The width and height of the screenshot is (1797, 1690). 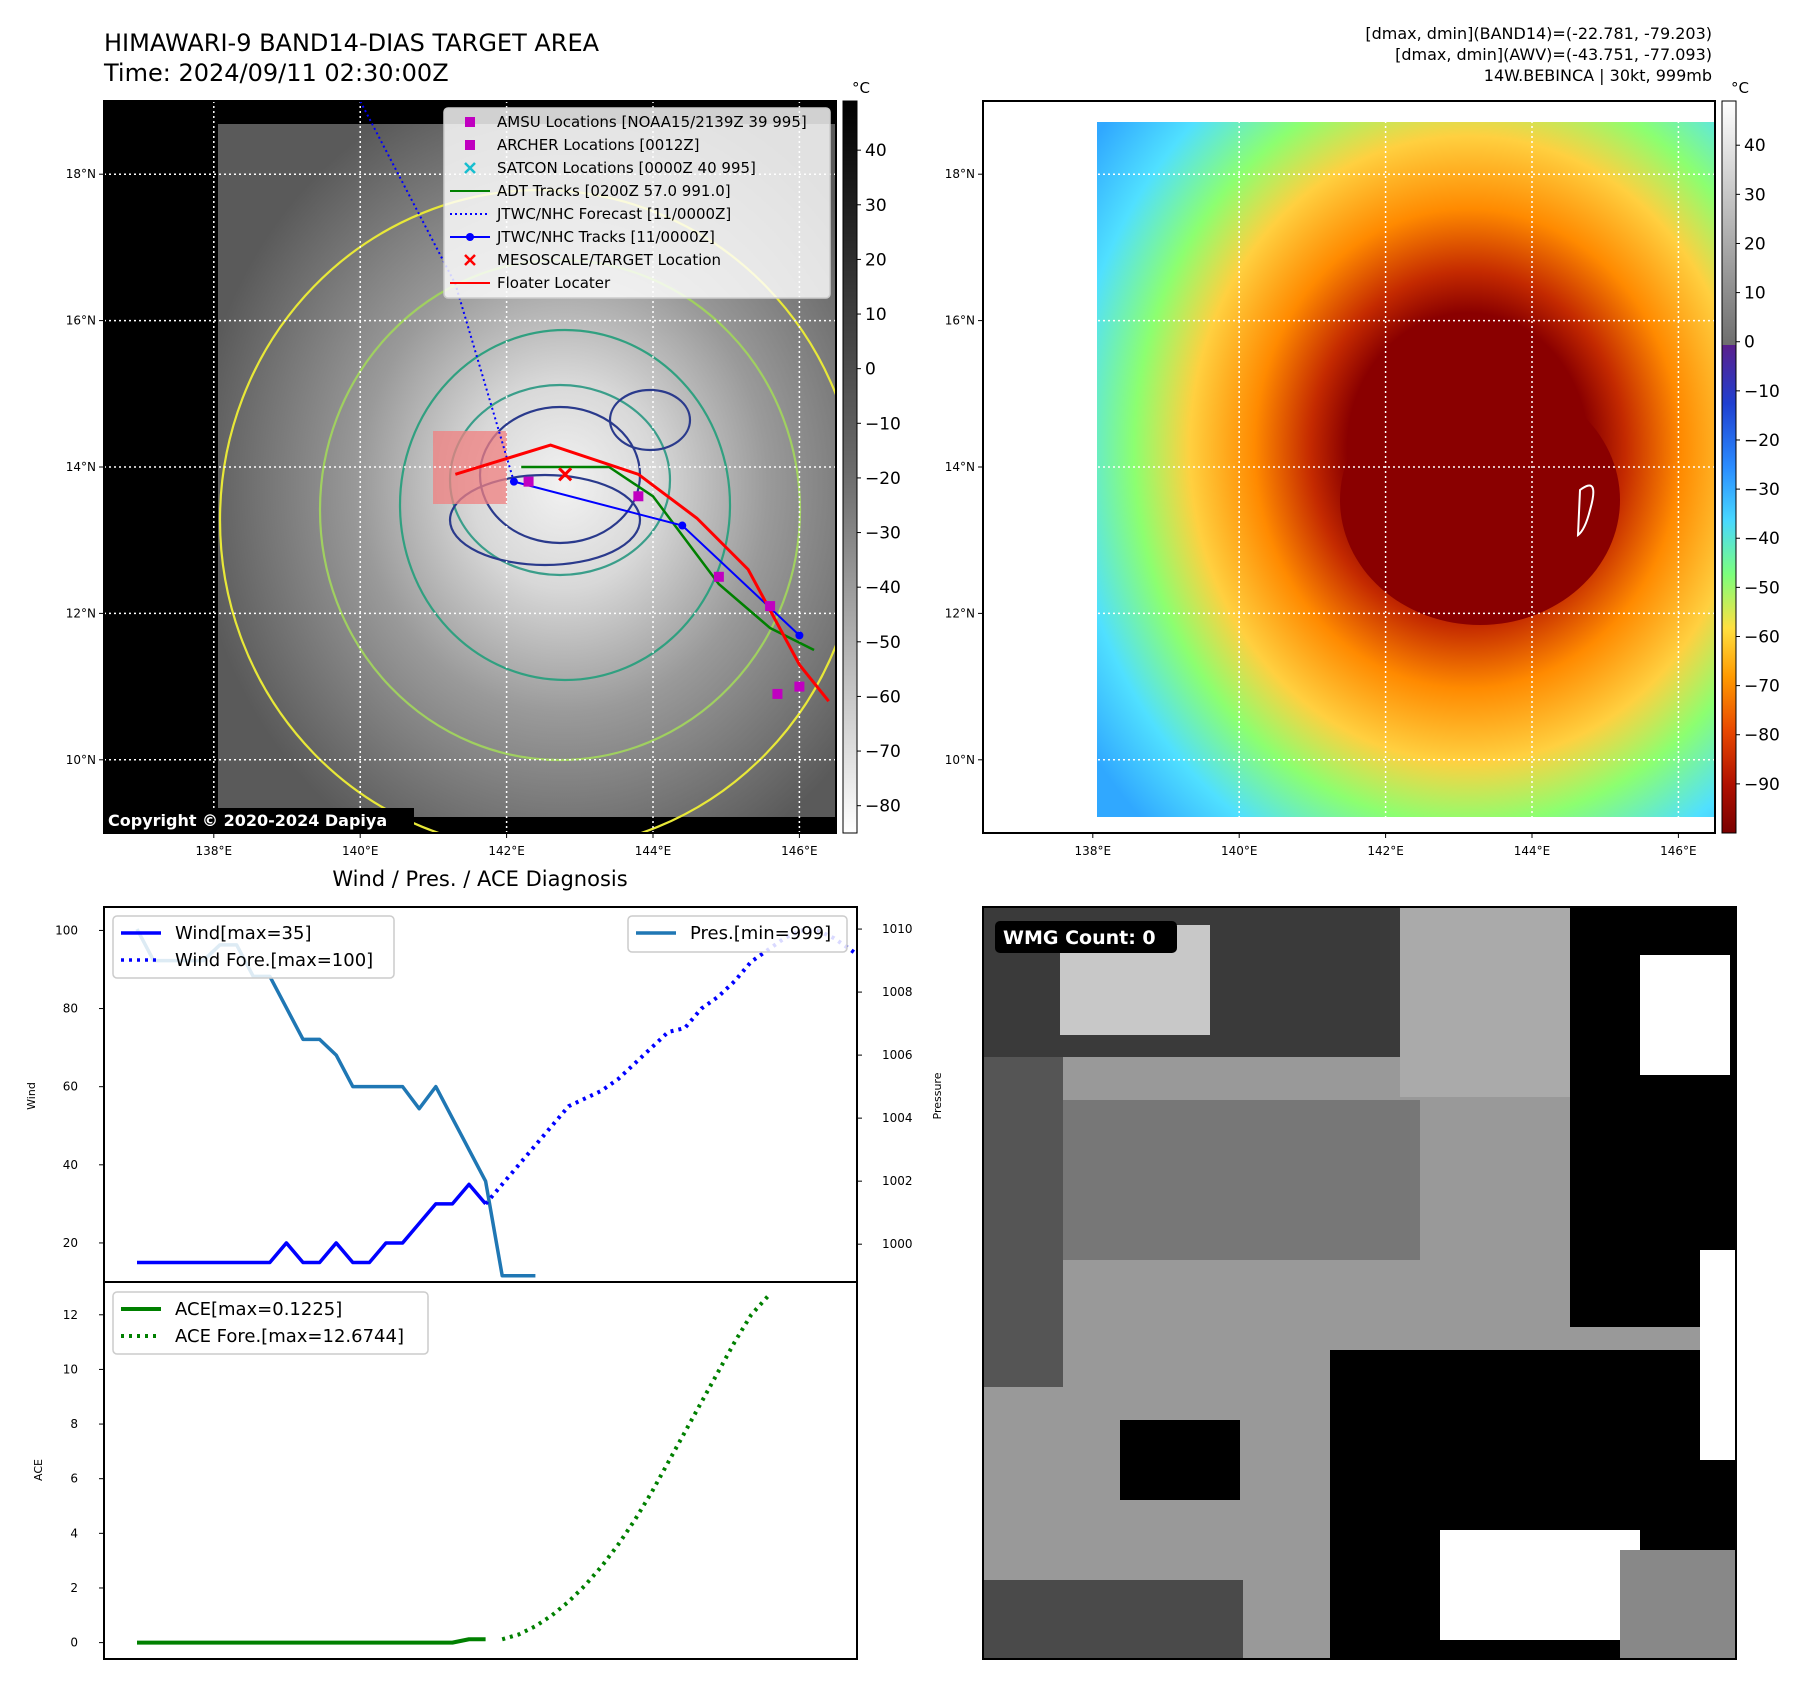 What do you see at coordinates (66, 930) in the screenshot?
I see `wind-ytick-label: 100` at bounding box center [66, 930].